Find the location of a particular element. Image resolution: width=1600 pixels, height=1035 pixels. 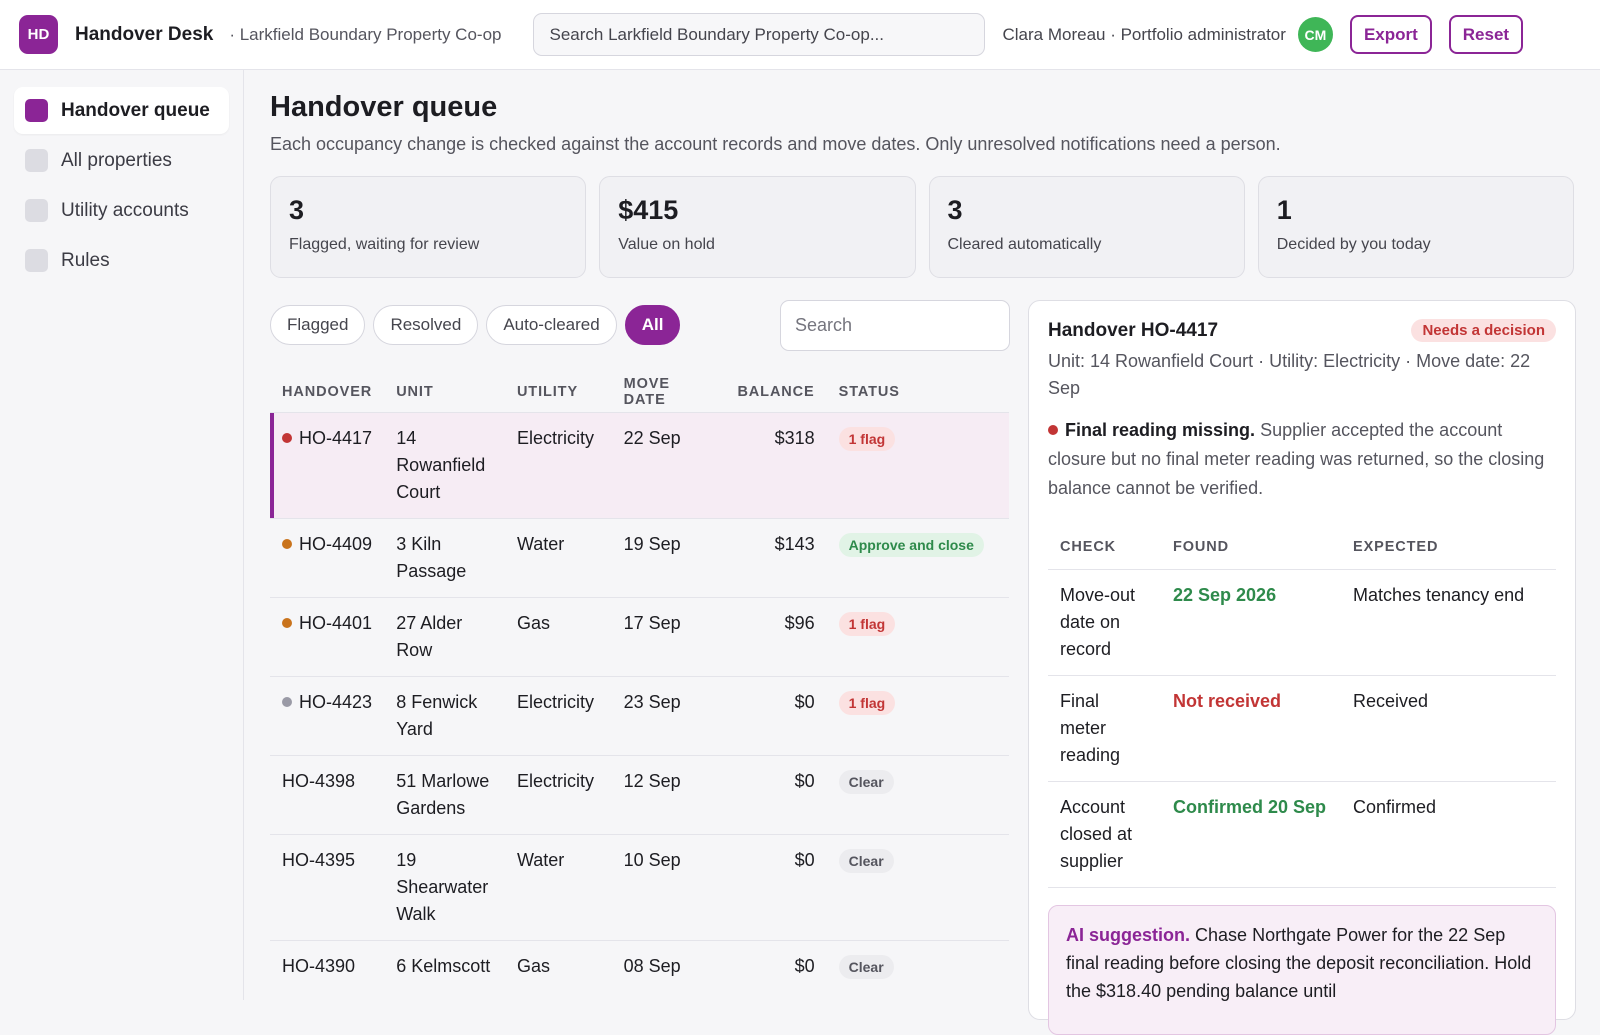

cell-unit-text: 27 Alder Row is located at coordinates (429, 636).